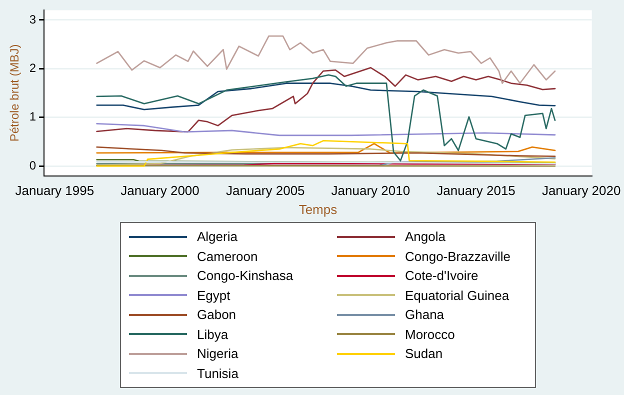  What do you see at coordinates (32, 19) in the screenshot?
I see `y-tick-label: 3` at bounding box center [32, 19].